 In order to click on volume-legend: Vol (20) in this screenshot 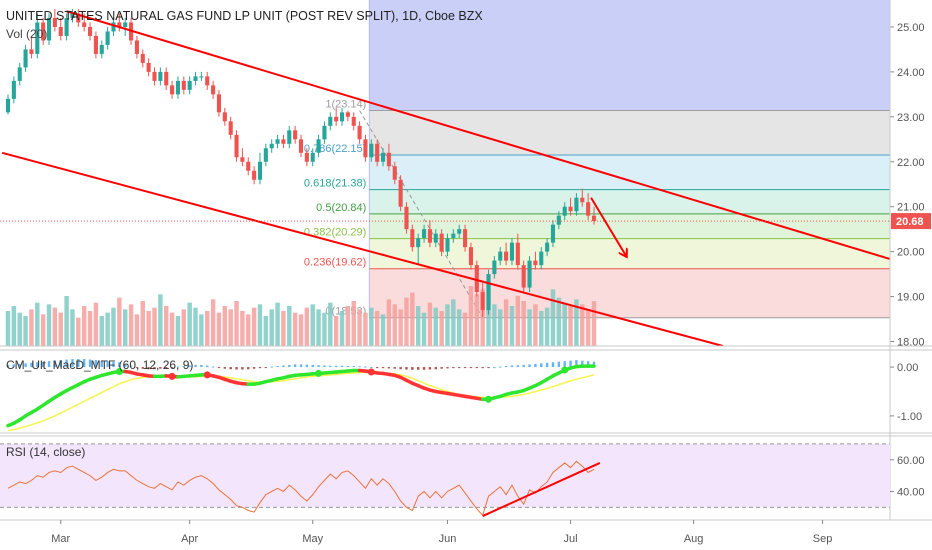, I will do `click(27, 34)`.